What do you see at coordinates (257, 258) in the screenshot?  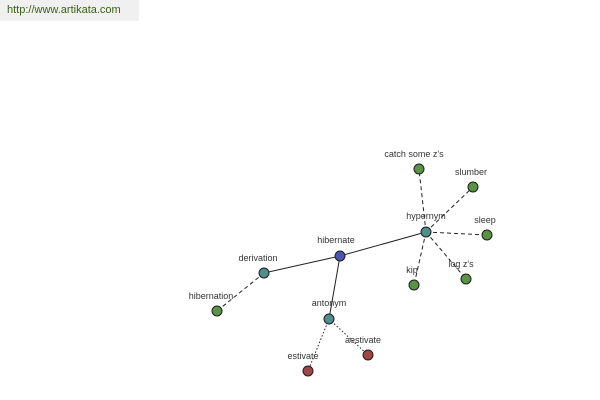 I see `node-label-derivation: derivation` at bounding box center [257, 258].